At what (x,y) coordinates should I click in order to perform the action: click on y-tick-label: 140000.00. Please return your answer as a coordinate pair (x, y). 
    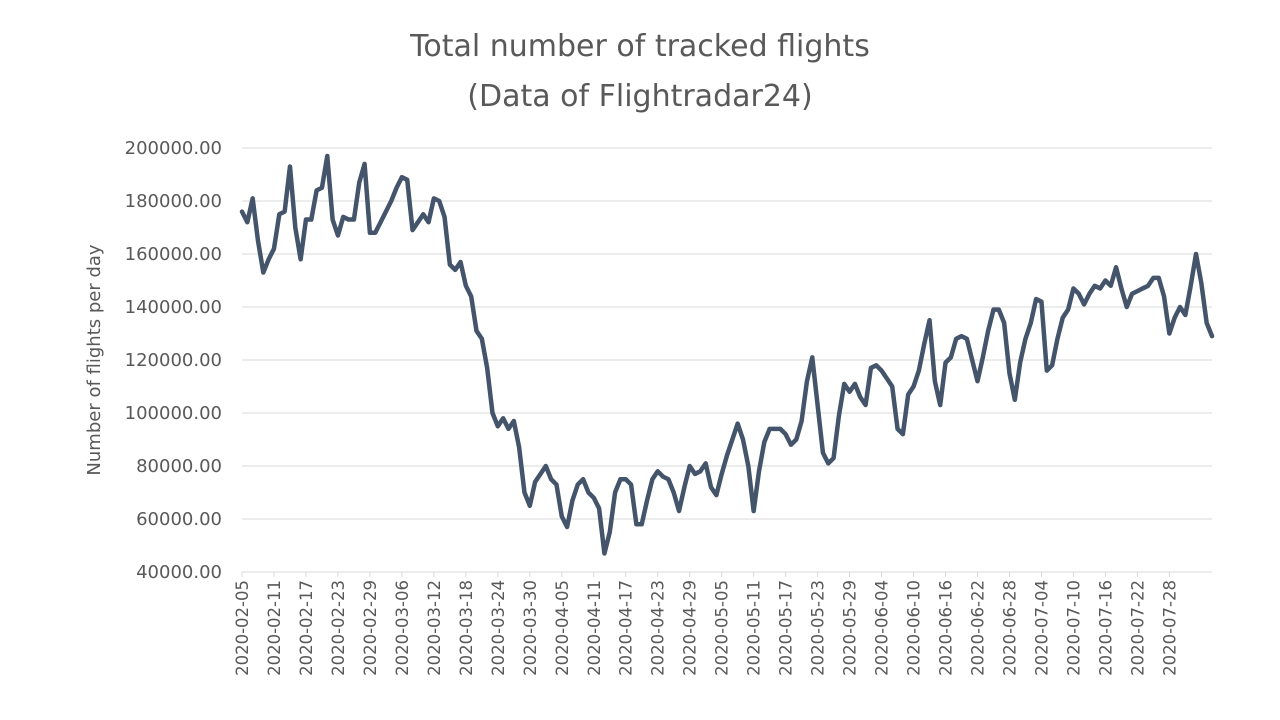
    Looking at the image, I should click on (173, 307).